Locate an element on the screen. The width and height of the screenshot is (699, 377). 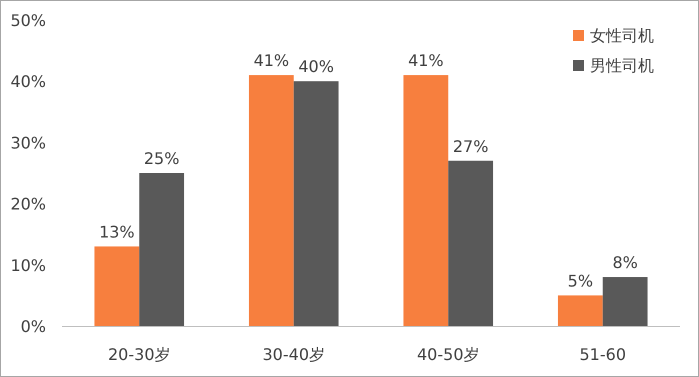
legend-label: 女性司机 is located at coordinates (622, 35).